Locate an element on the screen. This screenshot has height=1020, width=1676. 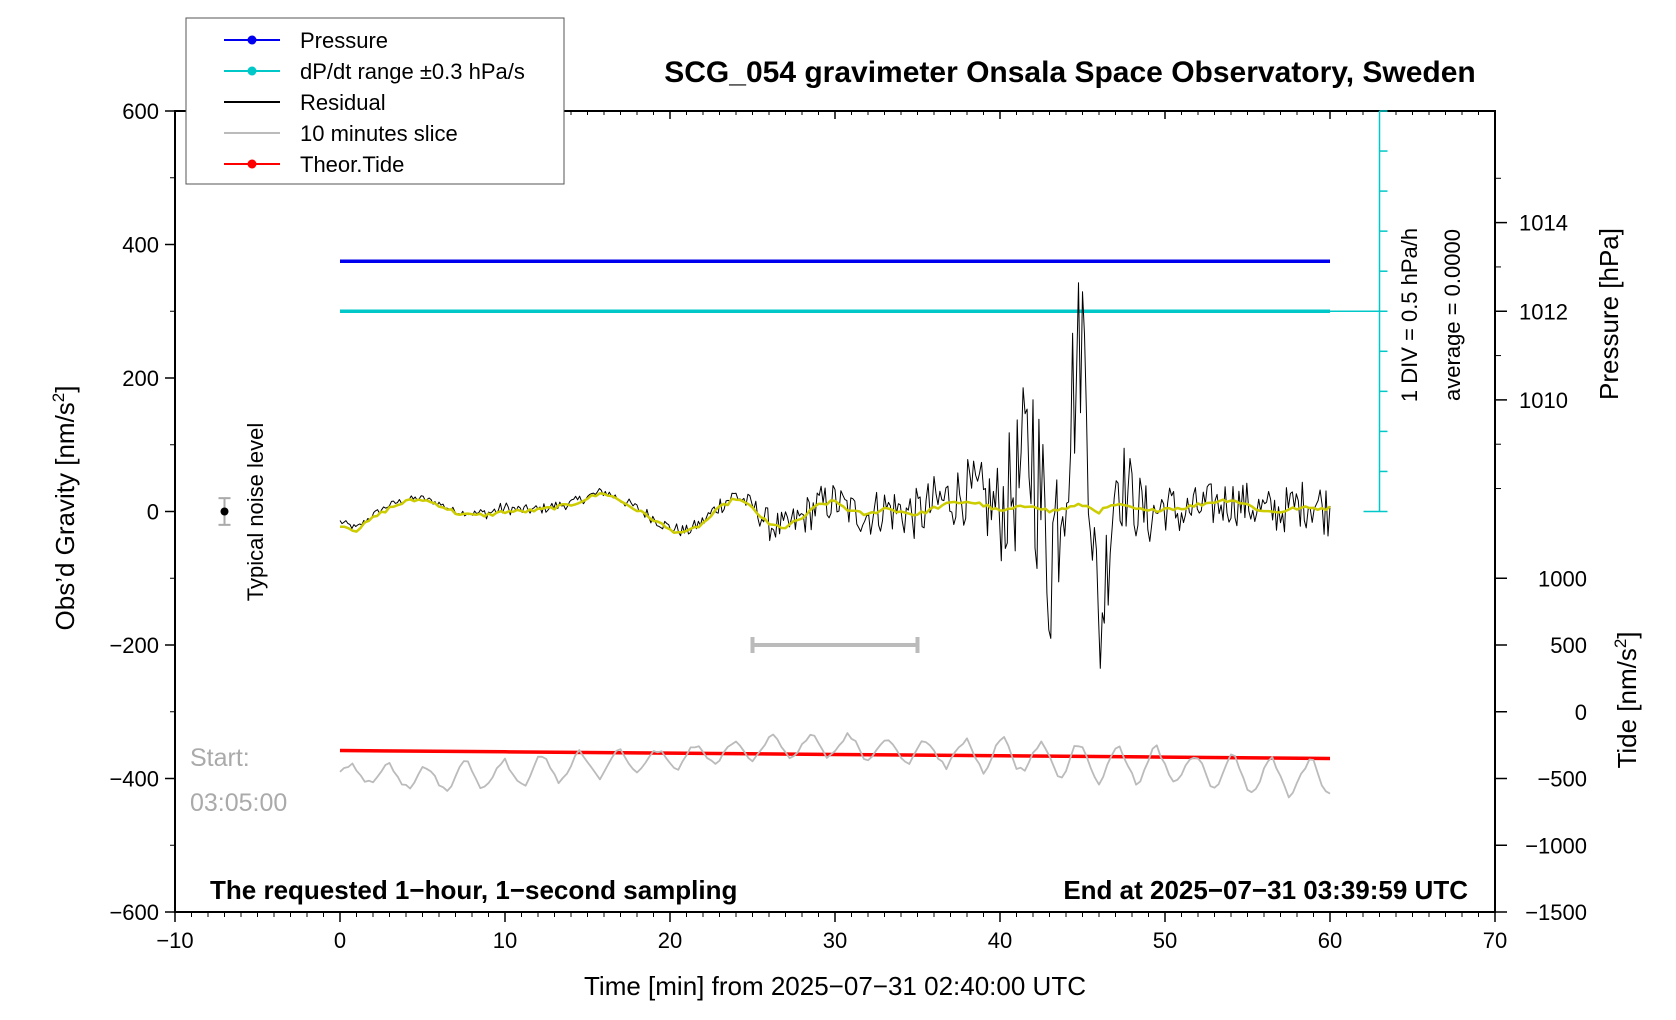
start-label: Start: is located at coordinates (220, 758).